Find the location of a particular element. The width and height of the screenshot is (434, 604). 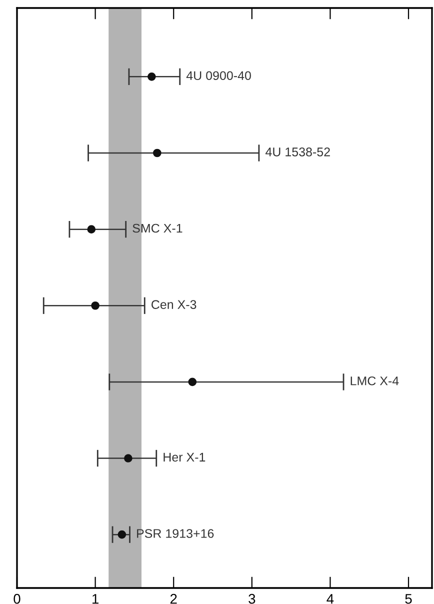

x-tick-label: 5 is located at coordinates (408, 599).